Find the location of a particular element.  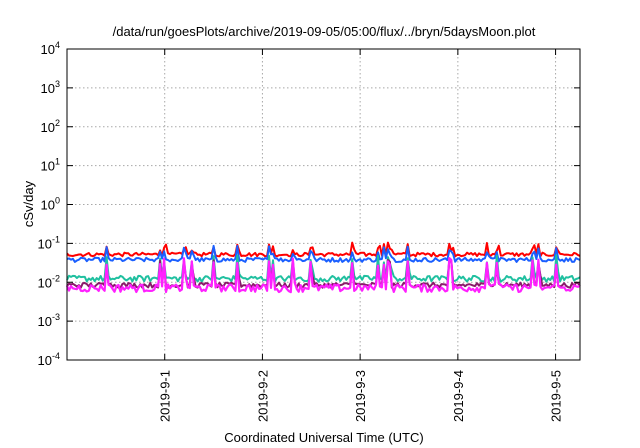

x-axis-label: Coordinated Universal Time (UTC) is located at coordinates (323, 437).